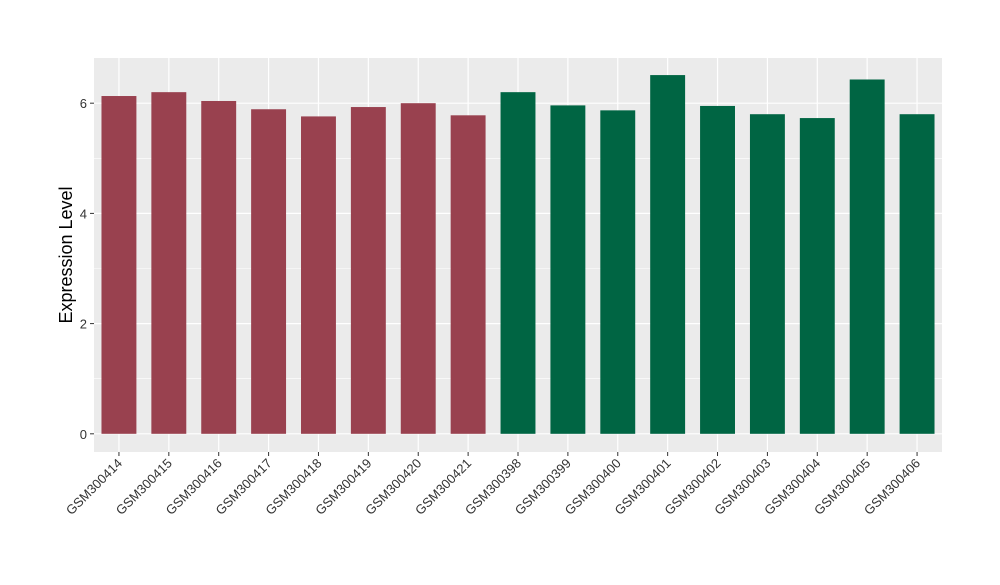  I want to click on y-tick-label: 2, so click(83, 324).